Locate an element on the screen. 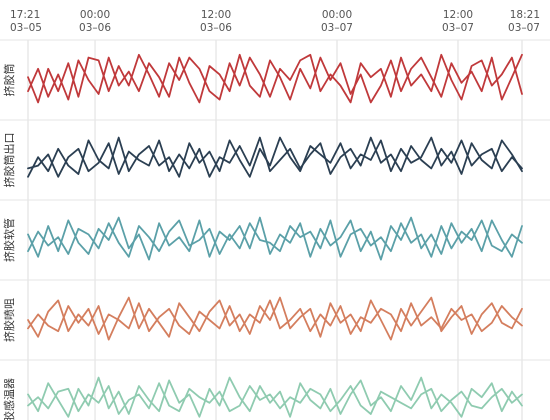  x-tick-date-label: 03–05 is located at coordinates (26, 28).